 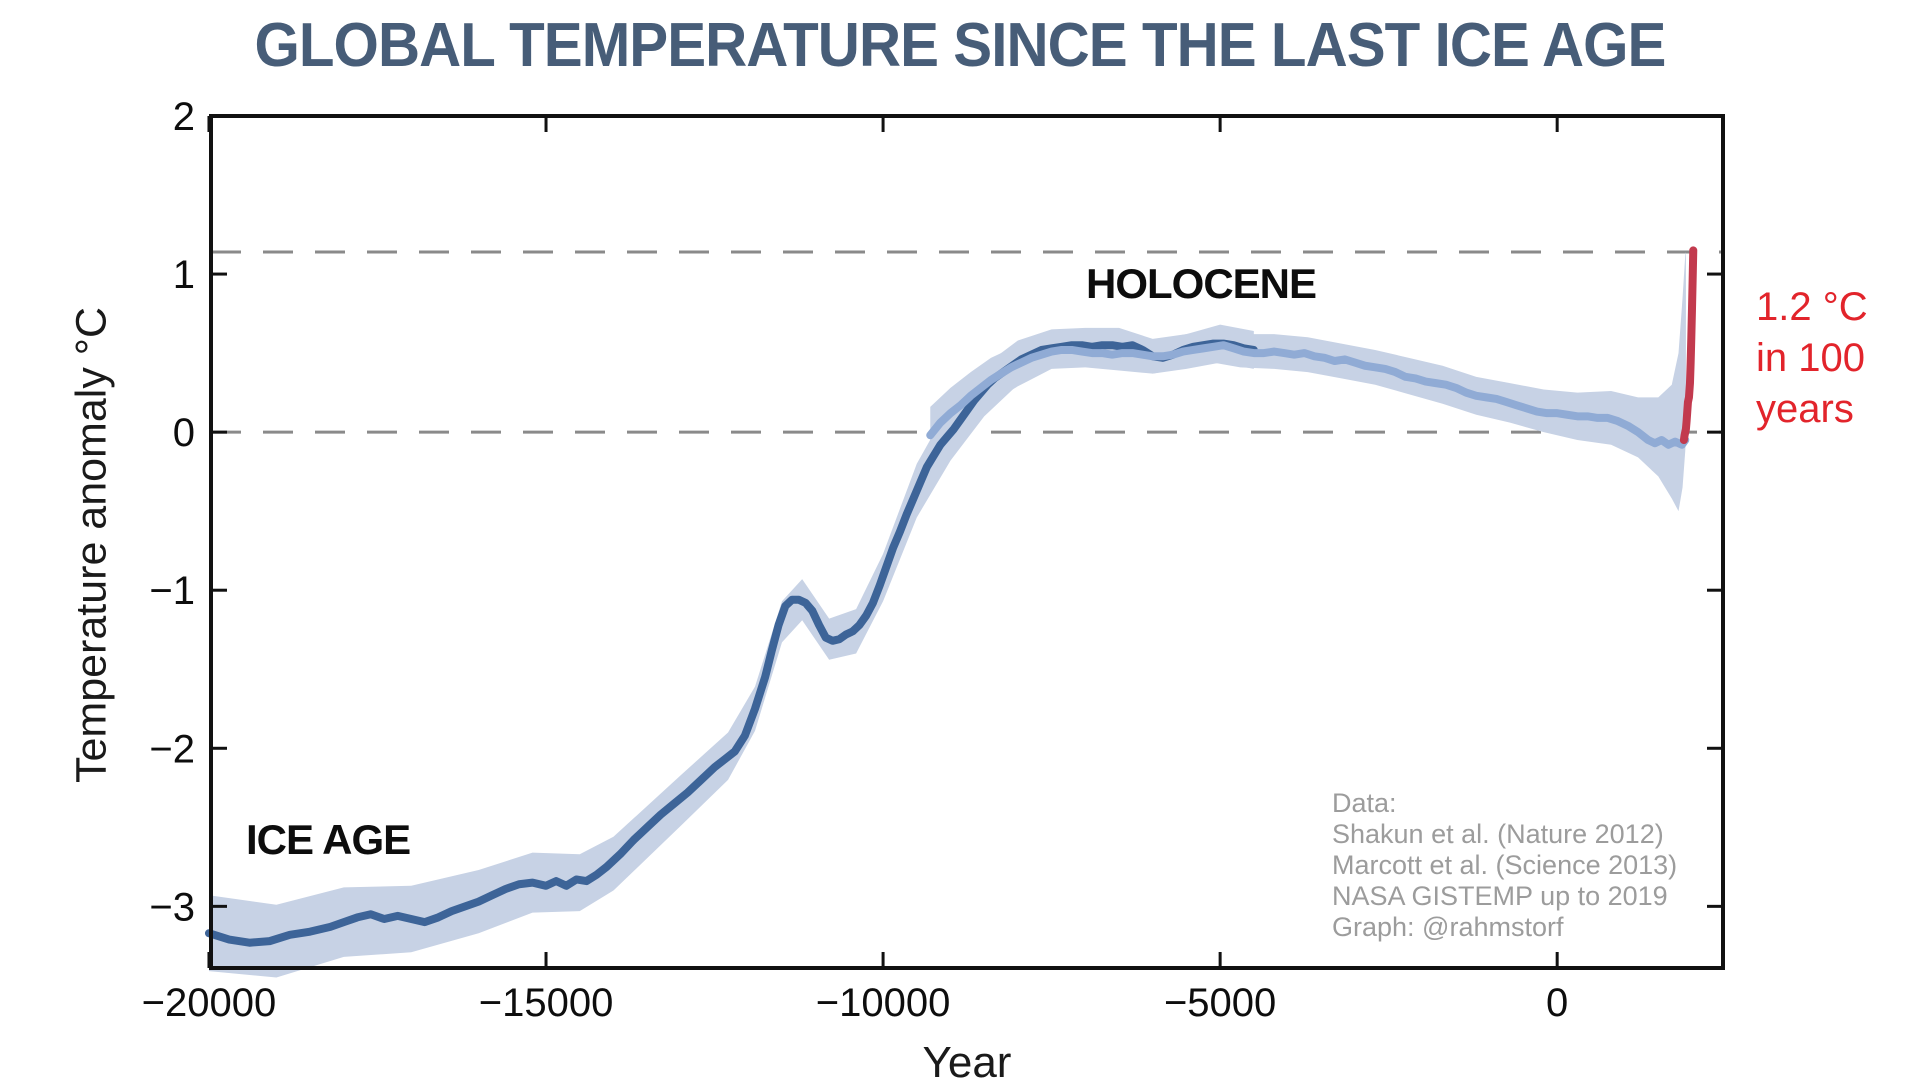 What do you see at coordinates (184, 117) in the screenshot?
I see `y-tick-label: 2` at bounding box center [184, 117].